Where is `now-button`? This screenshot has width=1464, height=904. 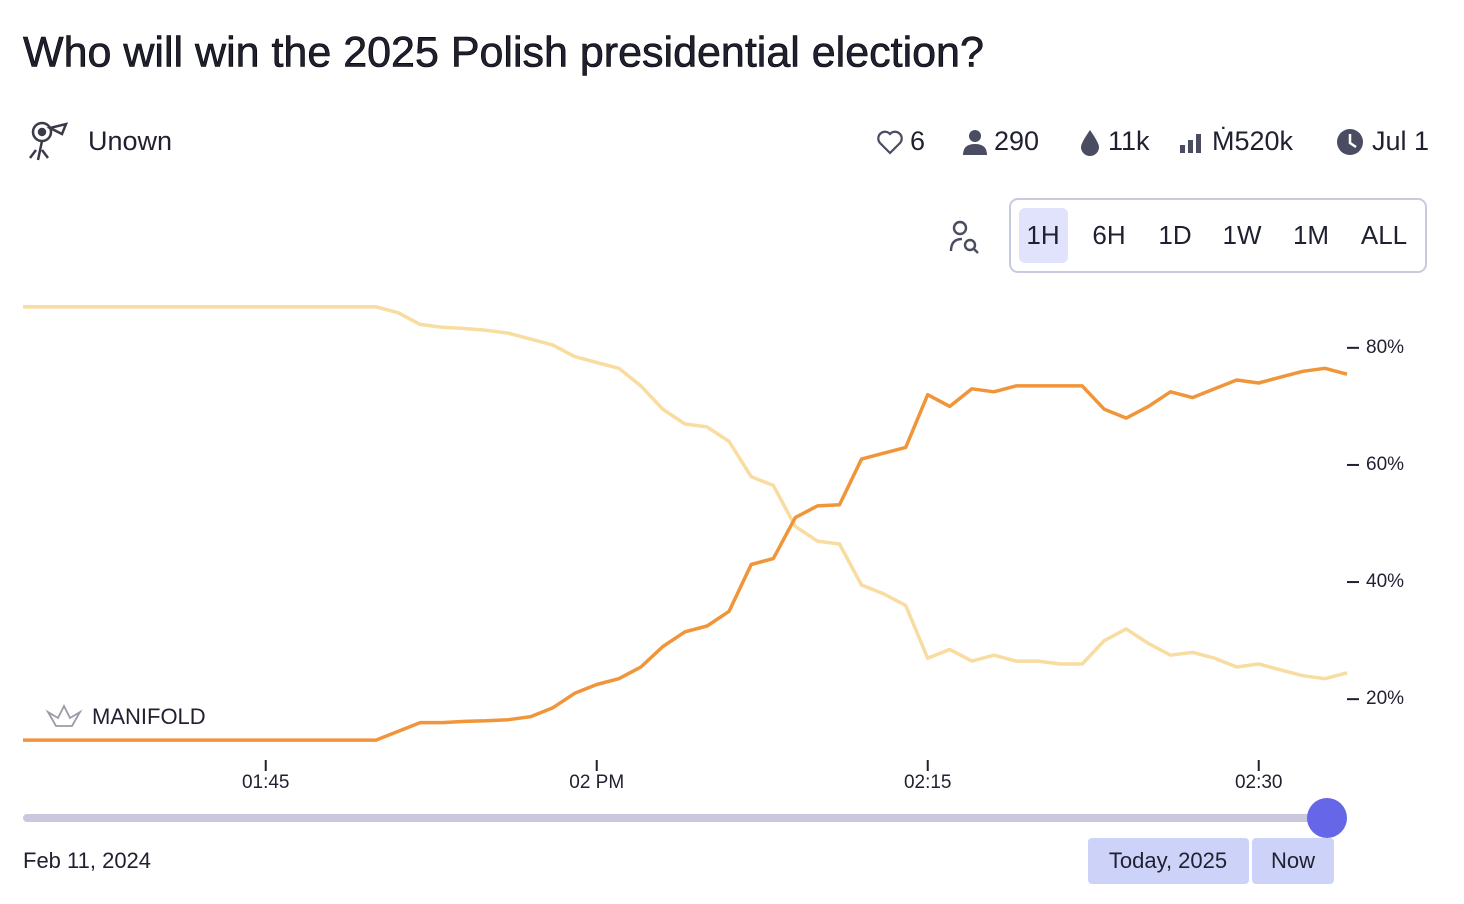 now-button is located at coordinates (1293, 861).